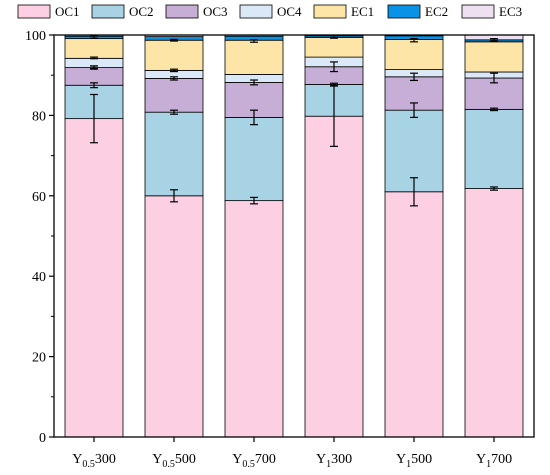  I want to click on legend-label: EC2, so click(436, 11).